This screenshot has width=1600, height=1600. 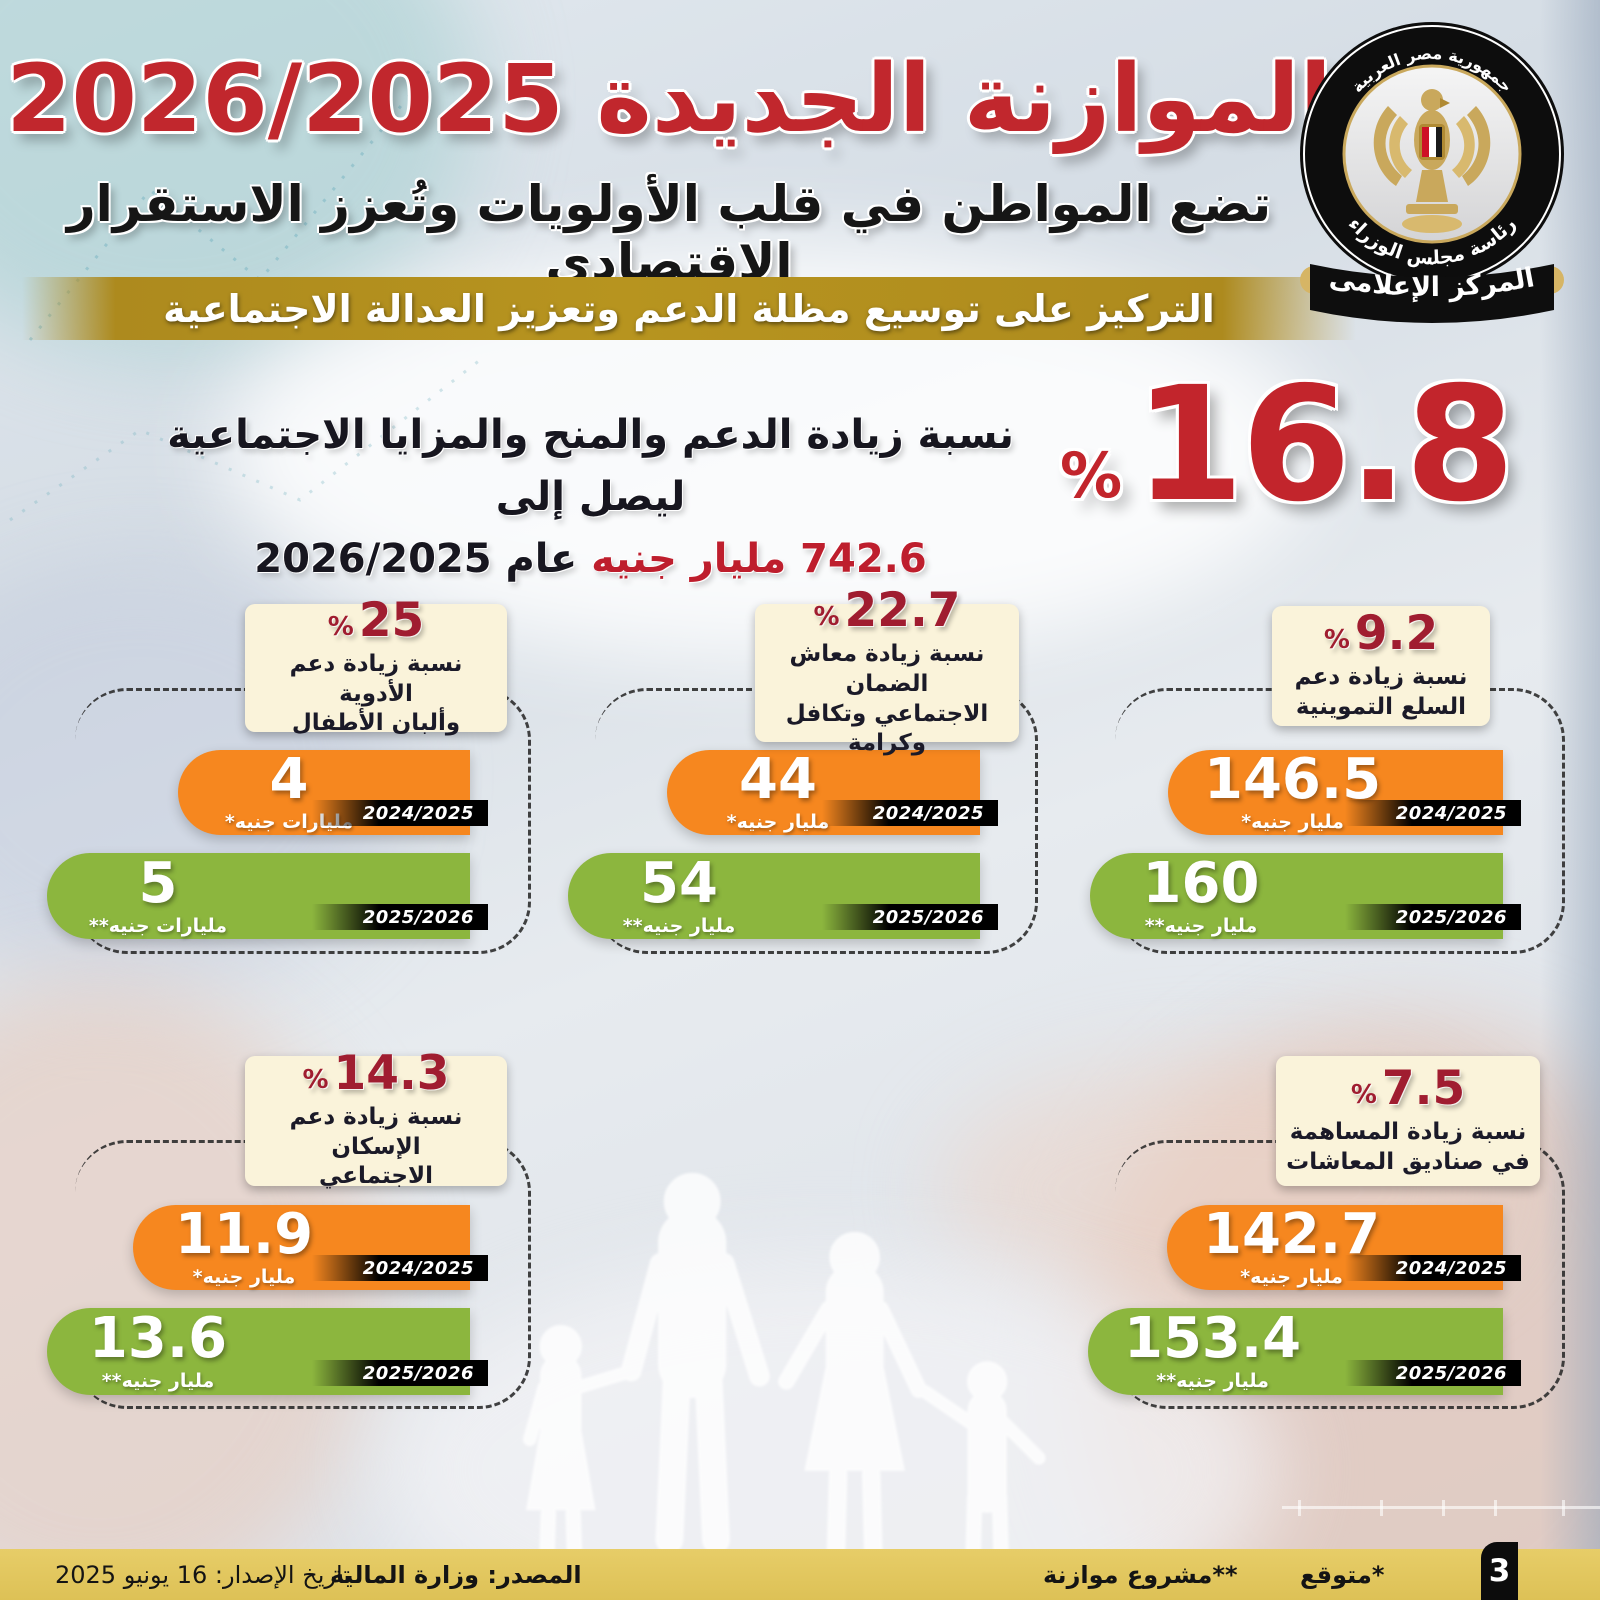 I want to click on bar-value: 44, so click(x=778, y=779).